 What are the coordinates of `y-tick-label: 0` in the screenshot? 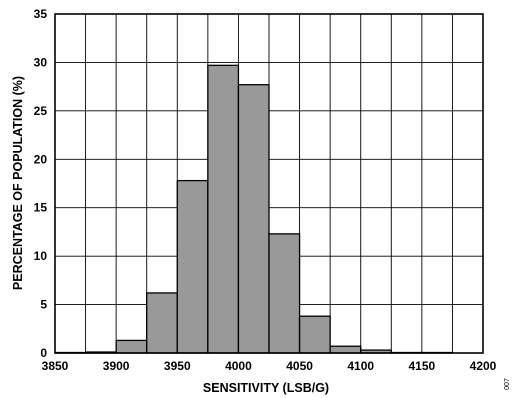 It's located at (43, 353).